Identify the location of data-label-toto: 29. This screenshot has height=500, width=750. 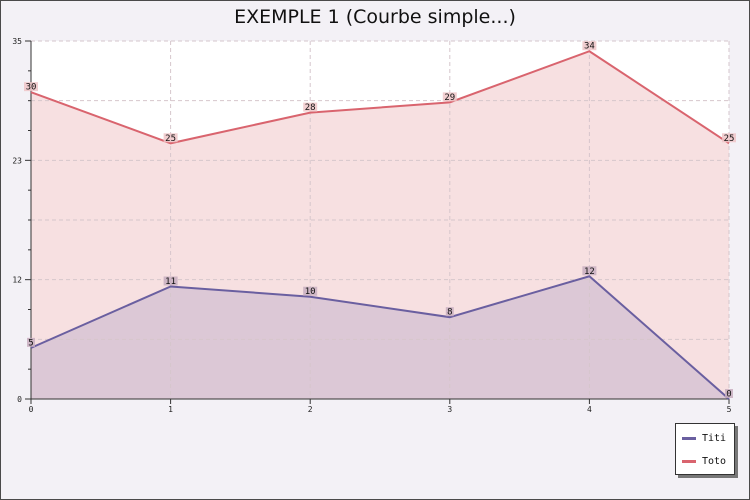
(449, 98).